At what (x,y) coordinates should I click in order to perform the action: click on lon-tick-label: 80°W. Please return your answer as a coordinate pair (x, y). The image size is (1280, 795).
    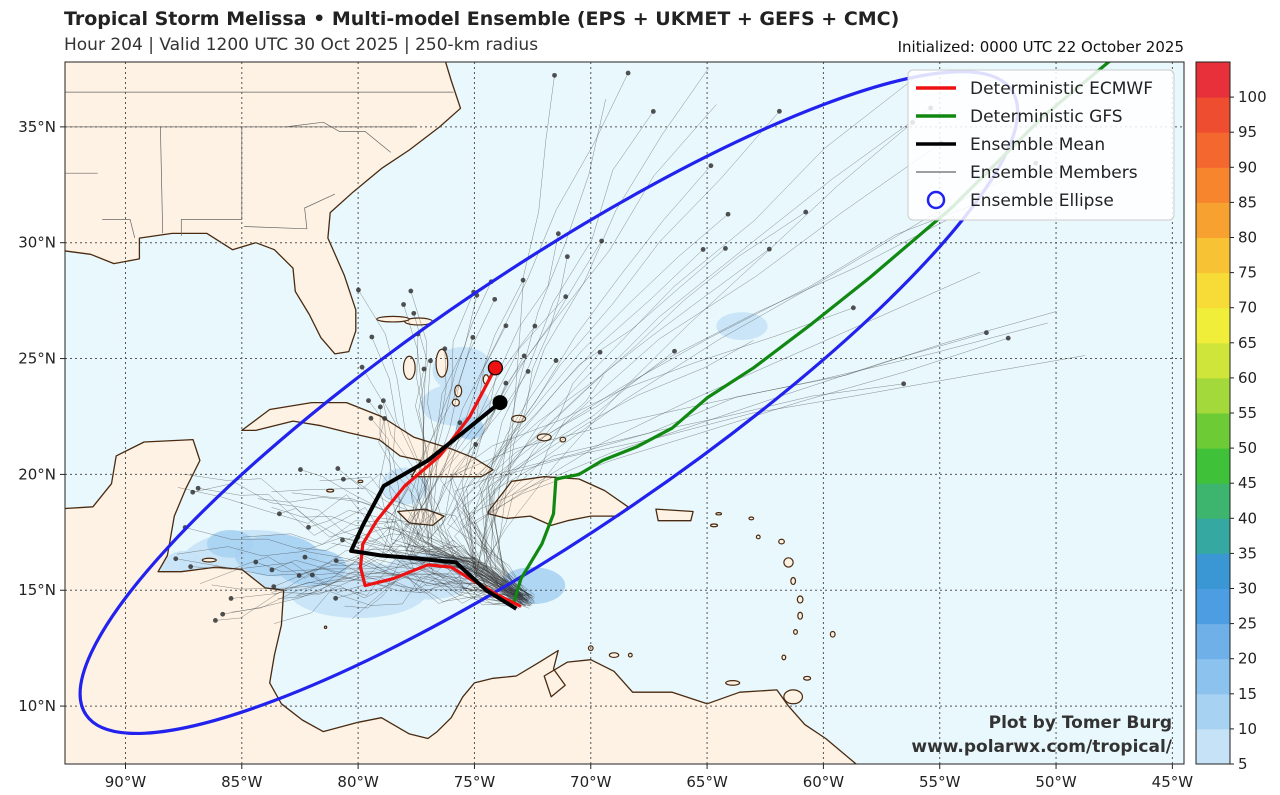
    Looking at the image, I should click on (358, 782).